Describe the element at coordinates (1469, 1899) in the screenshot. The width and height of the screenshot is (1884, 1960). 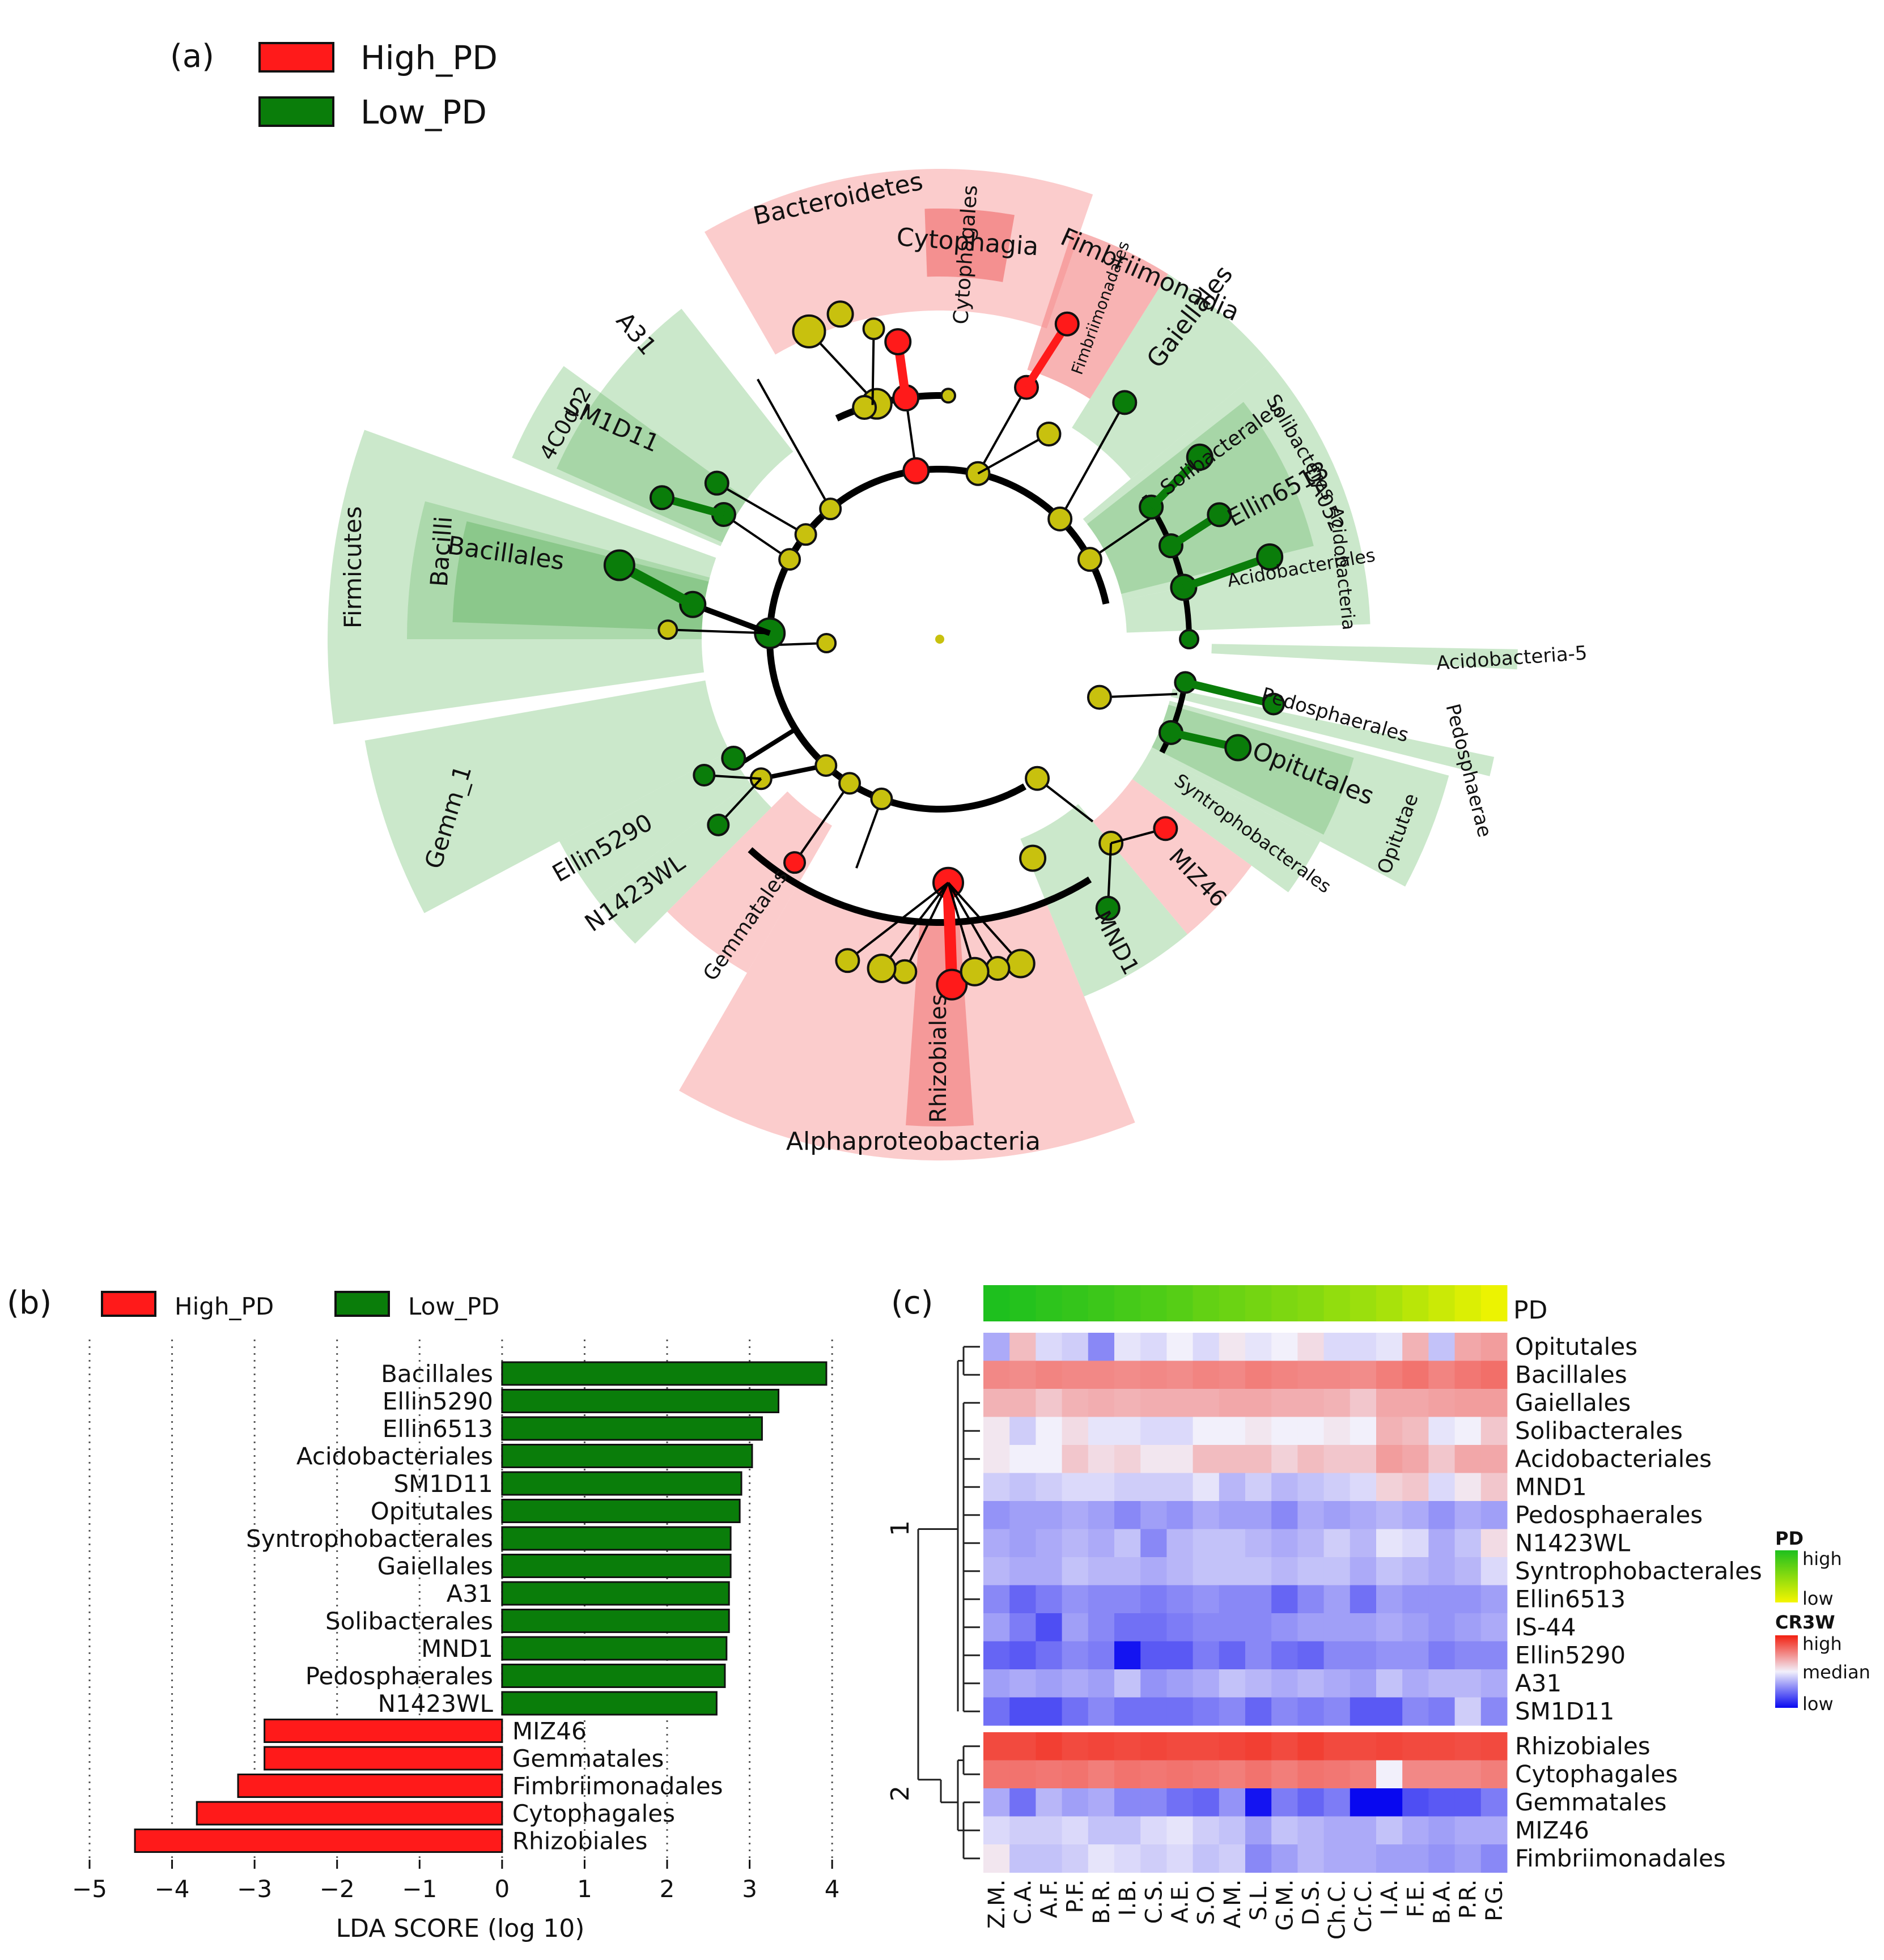
I see `heatmap-column-label: P.R.` at that location.